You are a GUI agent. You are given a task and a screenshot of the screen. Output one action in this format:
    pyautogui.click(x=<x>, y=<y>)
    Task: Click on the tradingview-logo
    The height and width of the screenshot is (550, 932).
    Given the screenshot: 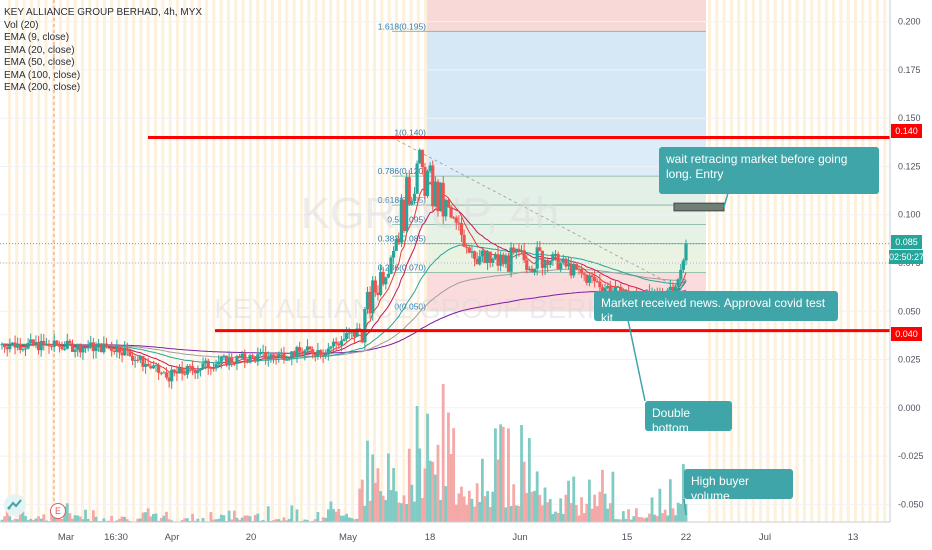 What is the action you would take?
    pyautogui.click(x=15, y=505)
    